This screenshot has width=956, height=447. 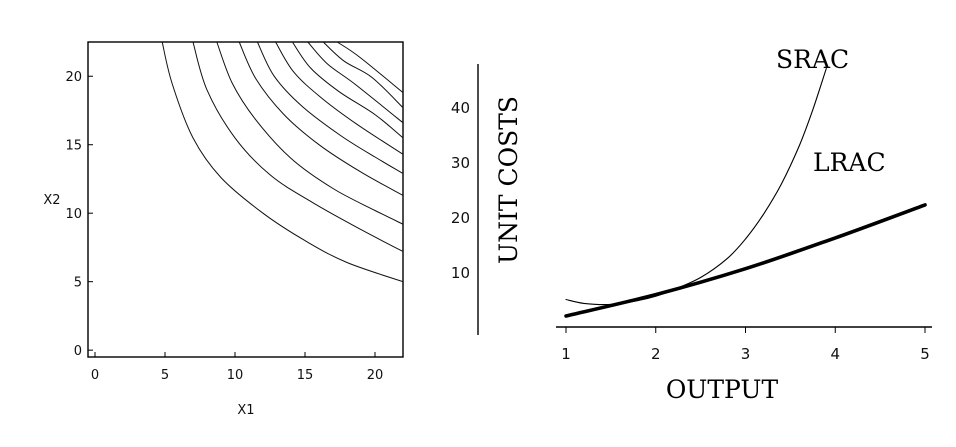 I want to click on x-tick-labels: 0 5 10 15 20, so click(x=237, y=367).